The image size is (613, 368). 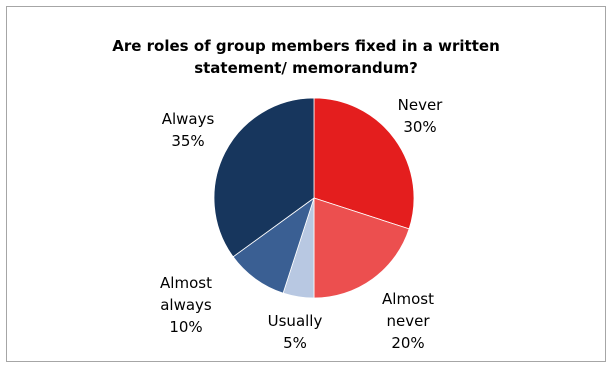 What do you see at coordinates (295, 332) in the screenshot?
I see `data-label-usually: Usually 5%` at bounding box center [295, 332].